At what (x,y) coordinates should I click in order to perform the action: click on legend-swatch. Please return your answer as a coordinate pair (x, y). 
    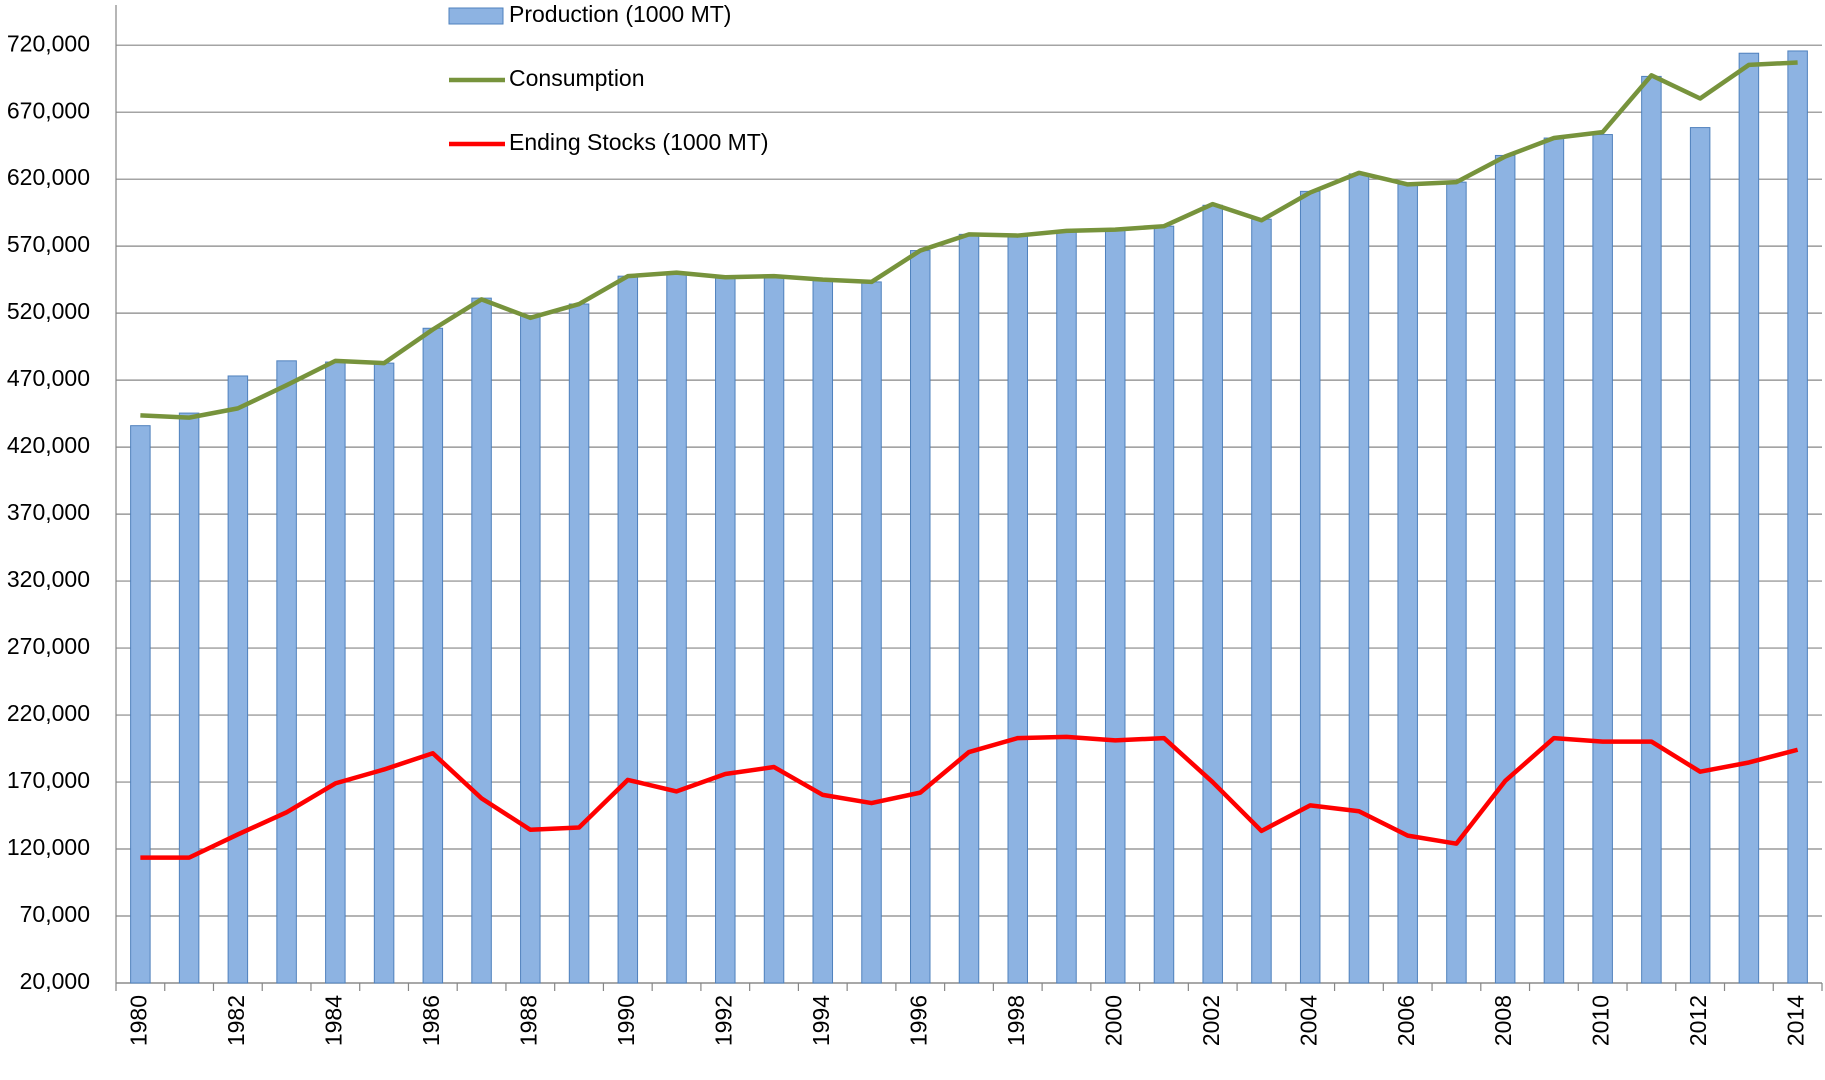
    Looking at the image, I should click on (476, 16).